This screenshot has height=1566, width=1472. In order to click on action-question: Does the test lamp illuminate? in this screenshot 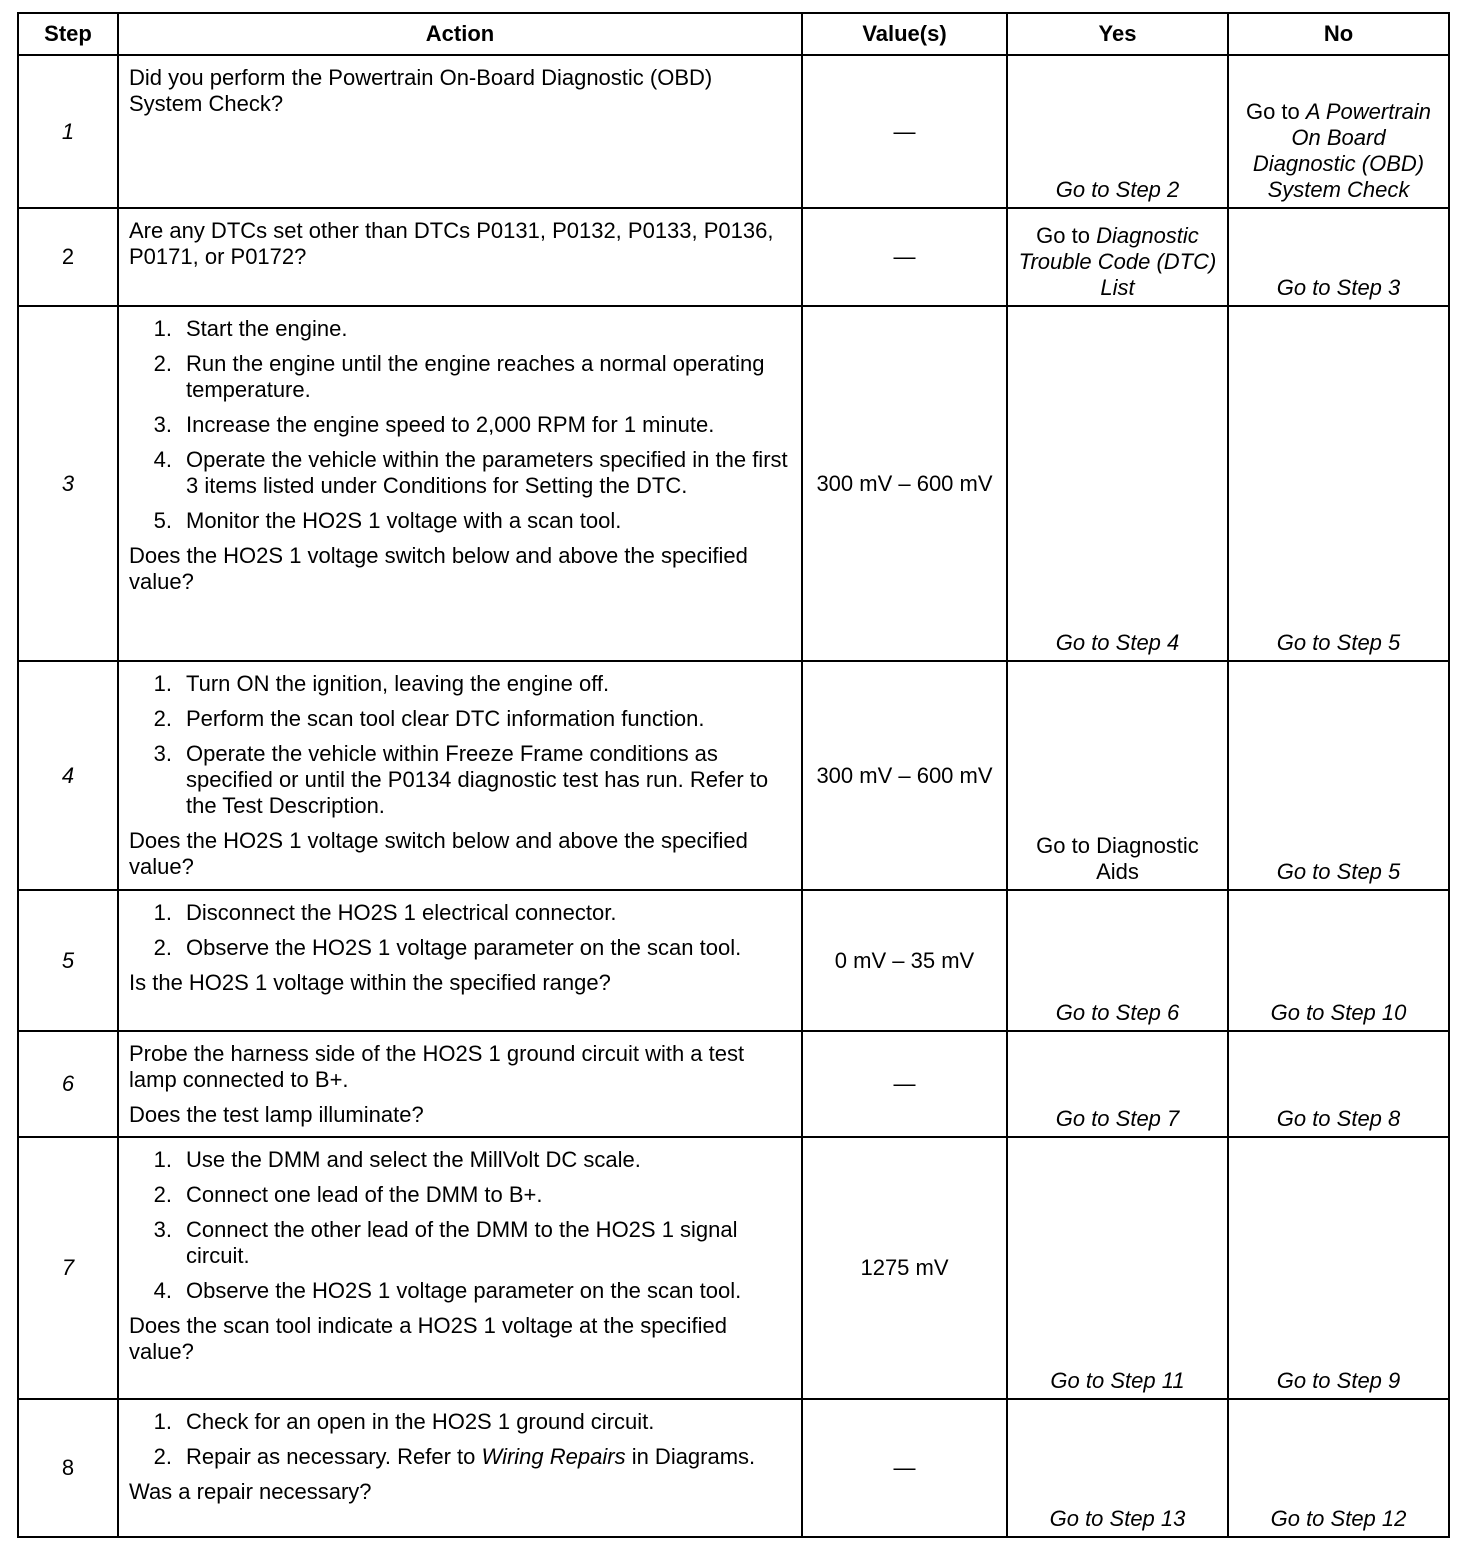, I will do `click(276, 1114)`.